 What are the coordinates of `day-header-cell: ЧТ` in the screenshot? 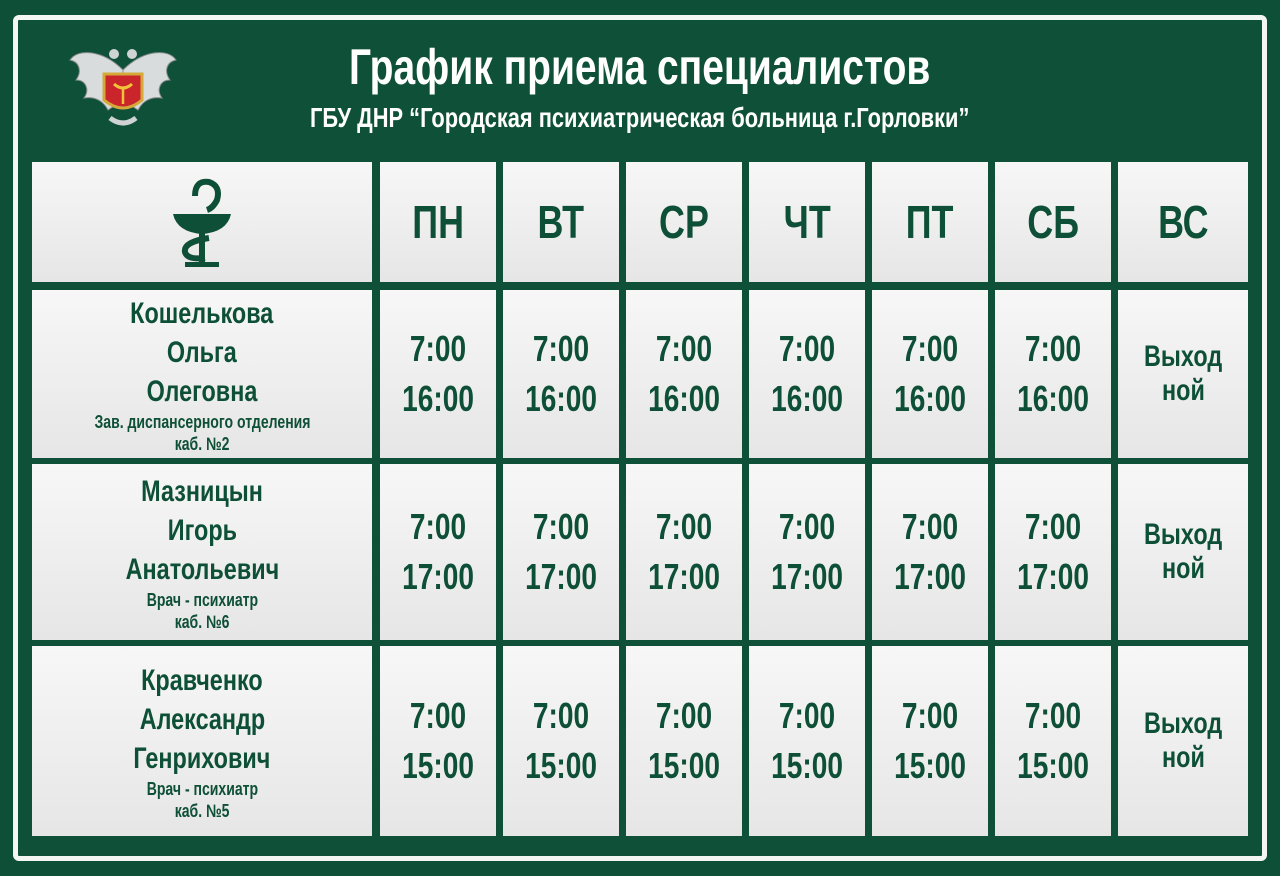 It's located at (807, 222).